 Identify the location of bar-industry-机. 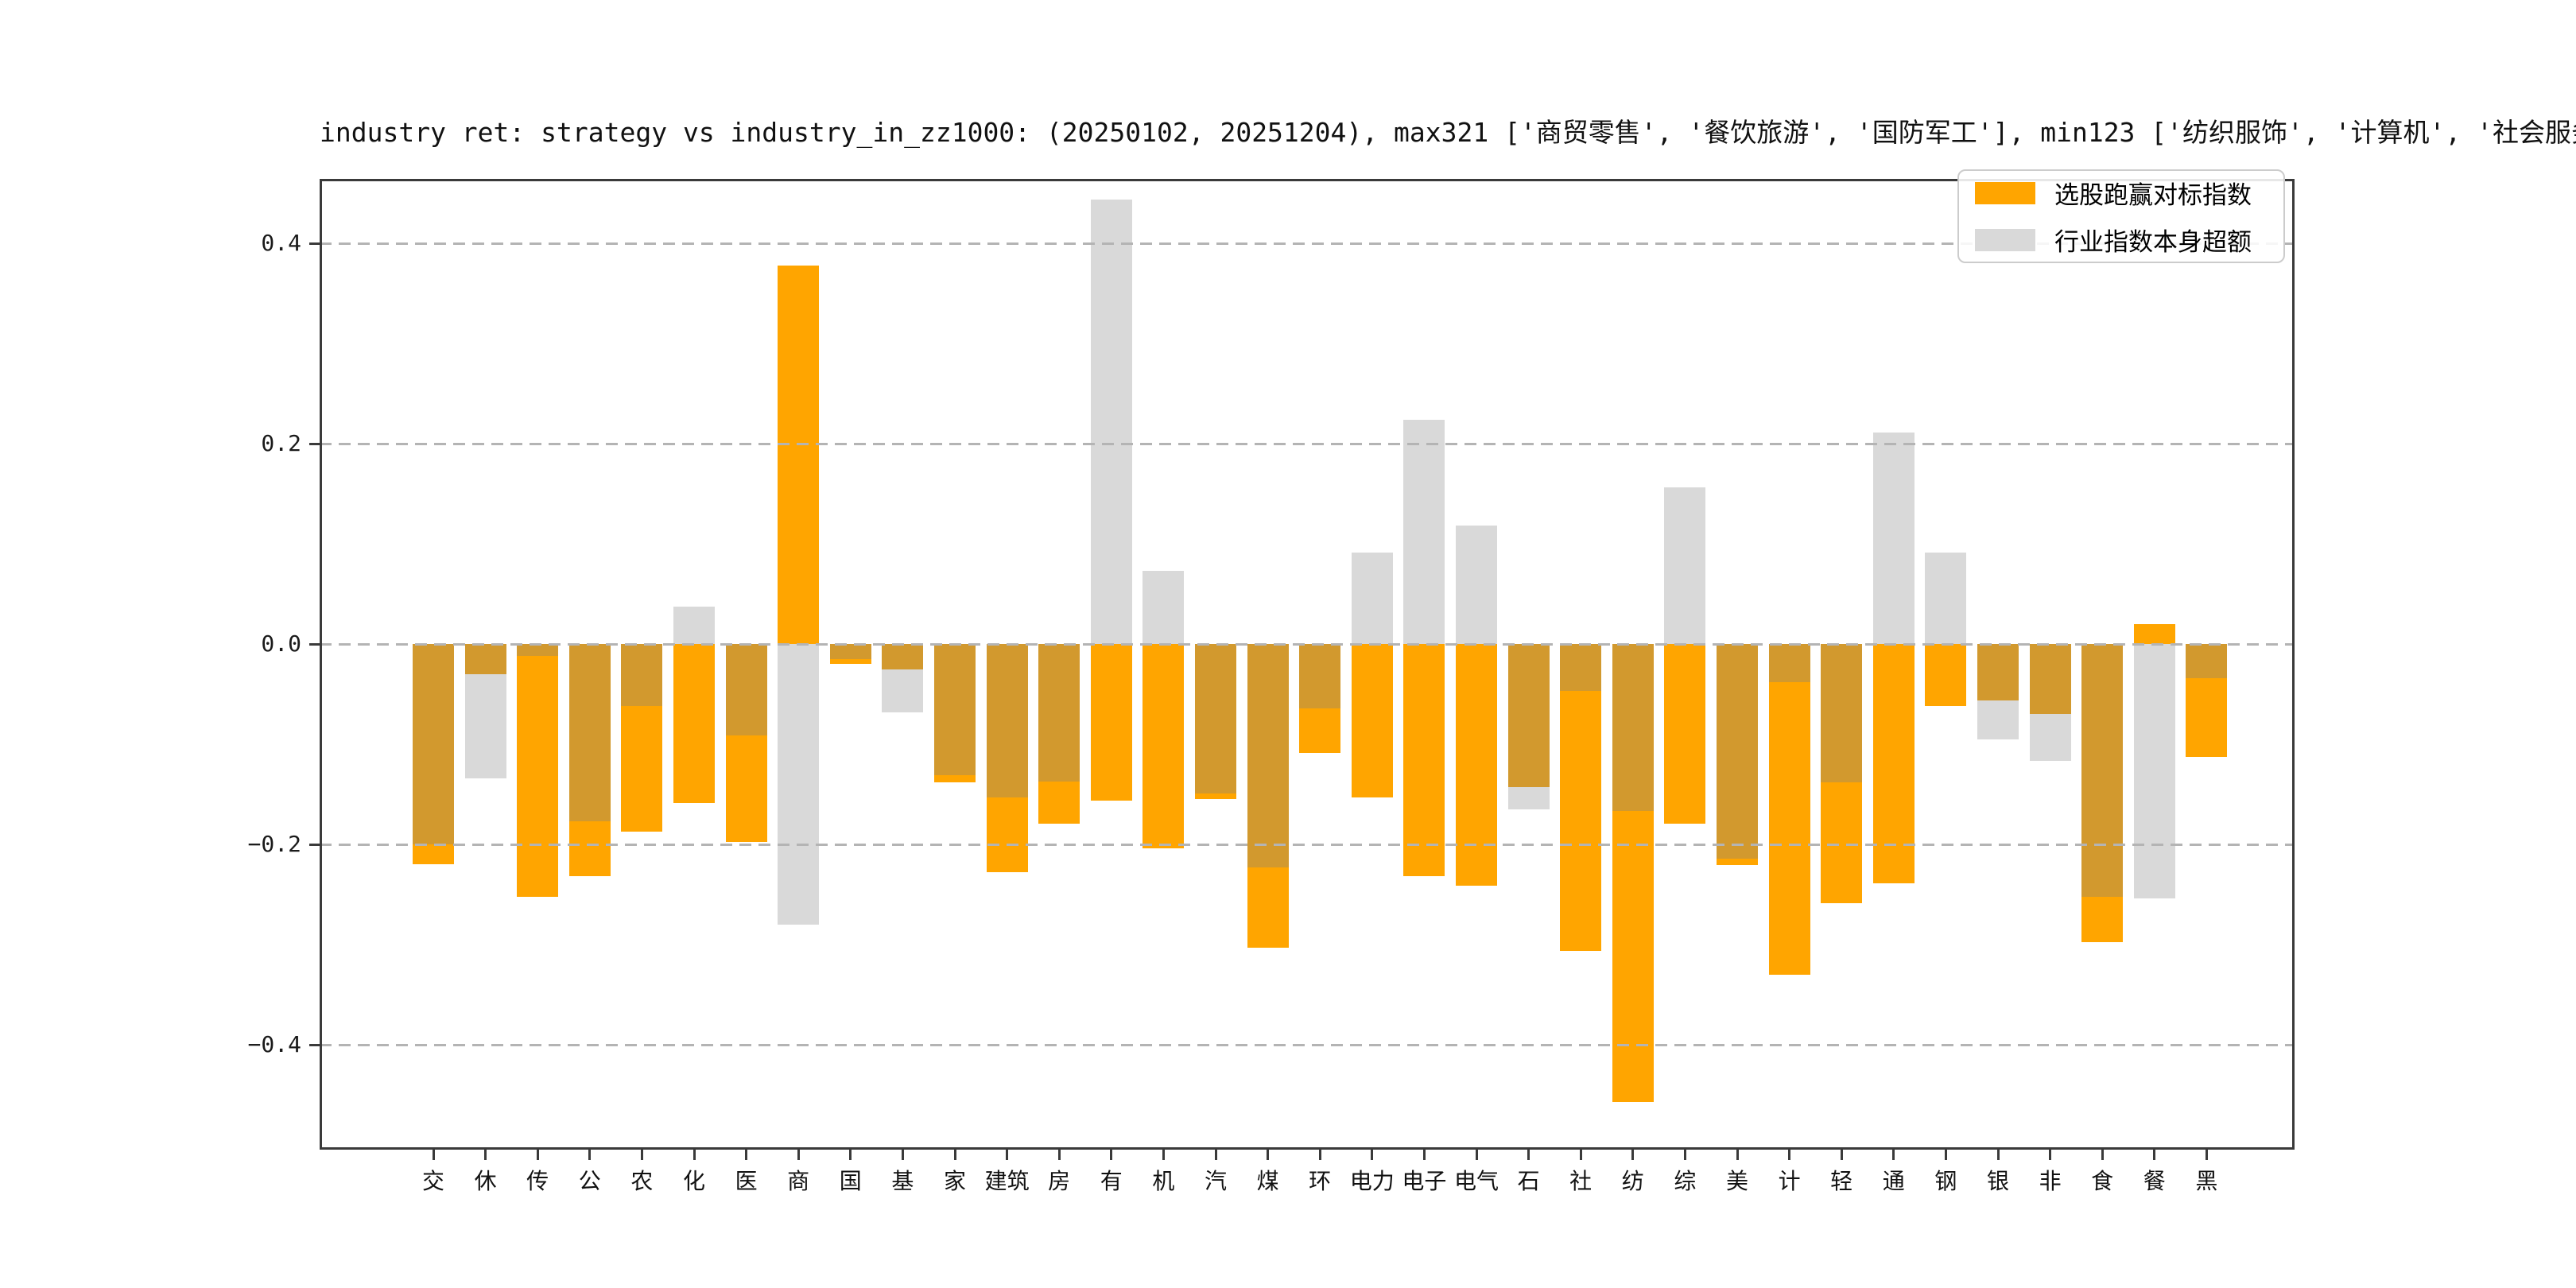
(1164, 607).